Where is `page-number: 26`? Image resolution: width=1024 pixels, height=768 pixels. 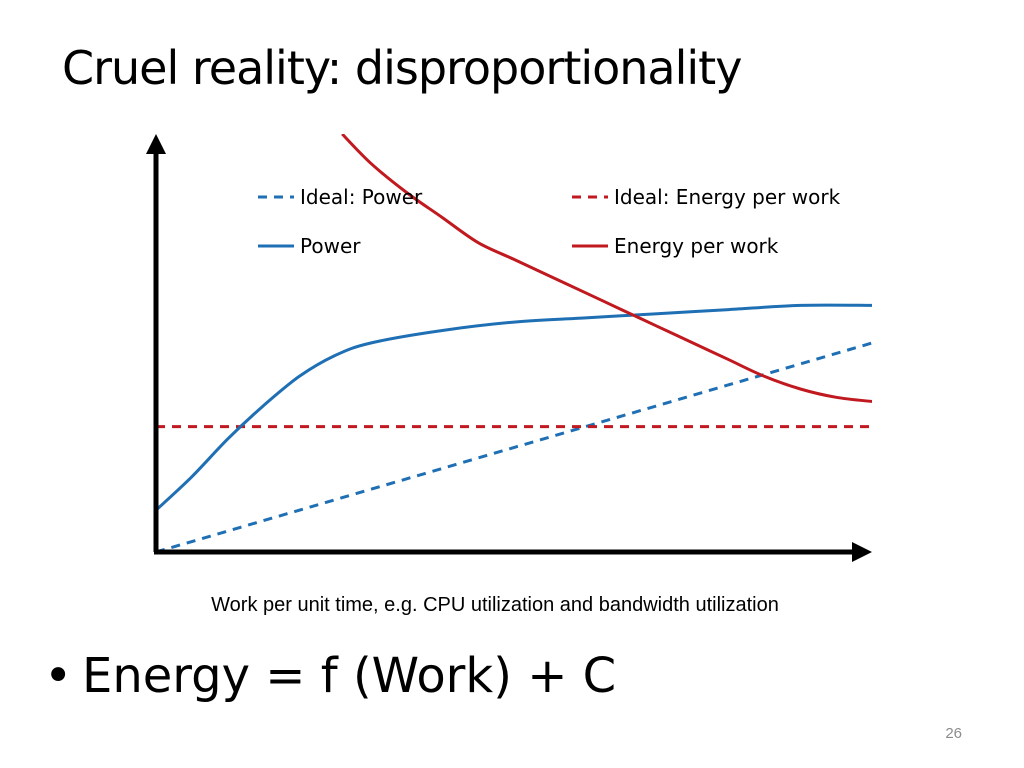
page-number: 26 is located at coordinates (953, 733).